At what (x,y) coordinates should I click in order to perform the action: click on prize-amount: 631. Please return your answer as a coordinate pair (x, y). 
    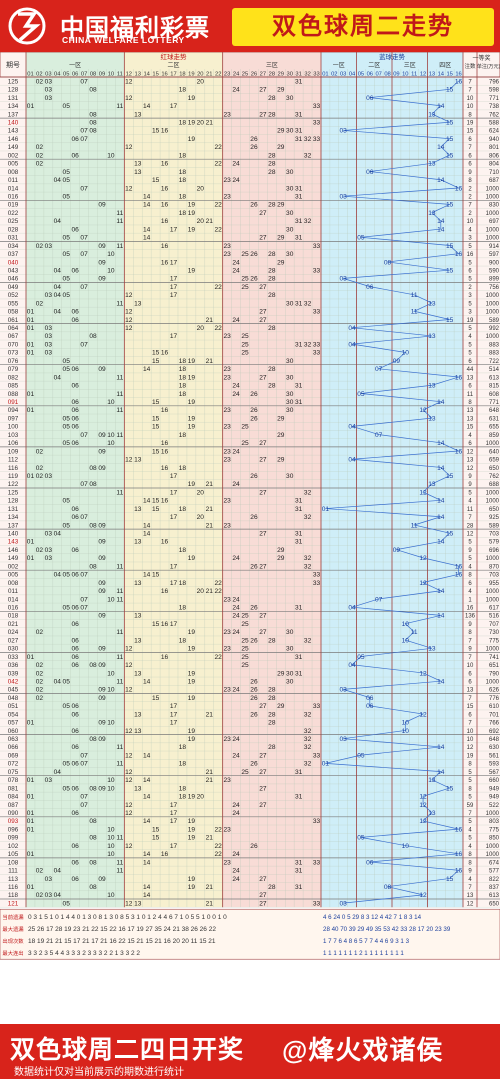
    Looking at the image, I should click on (494, 419).